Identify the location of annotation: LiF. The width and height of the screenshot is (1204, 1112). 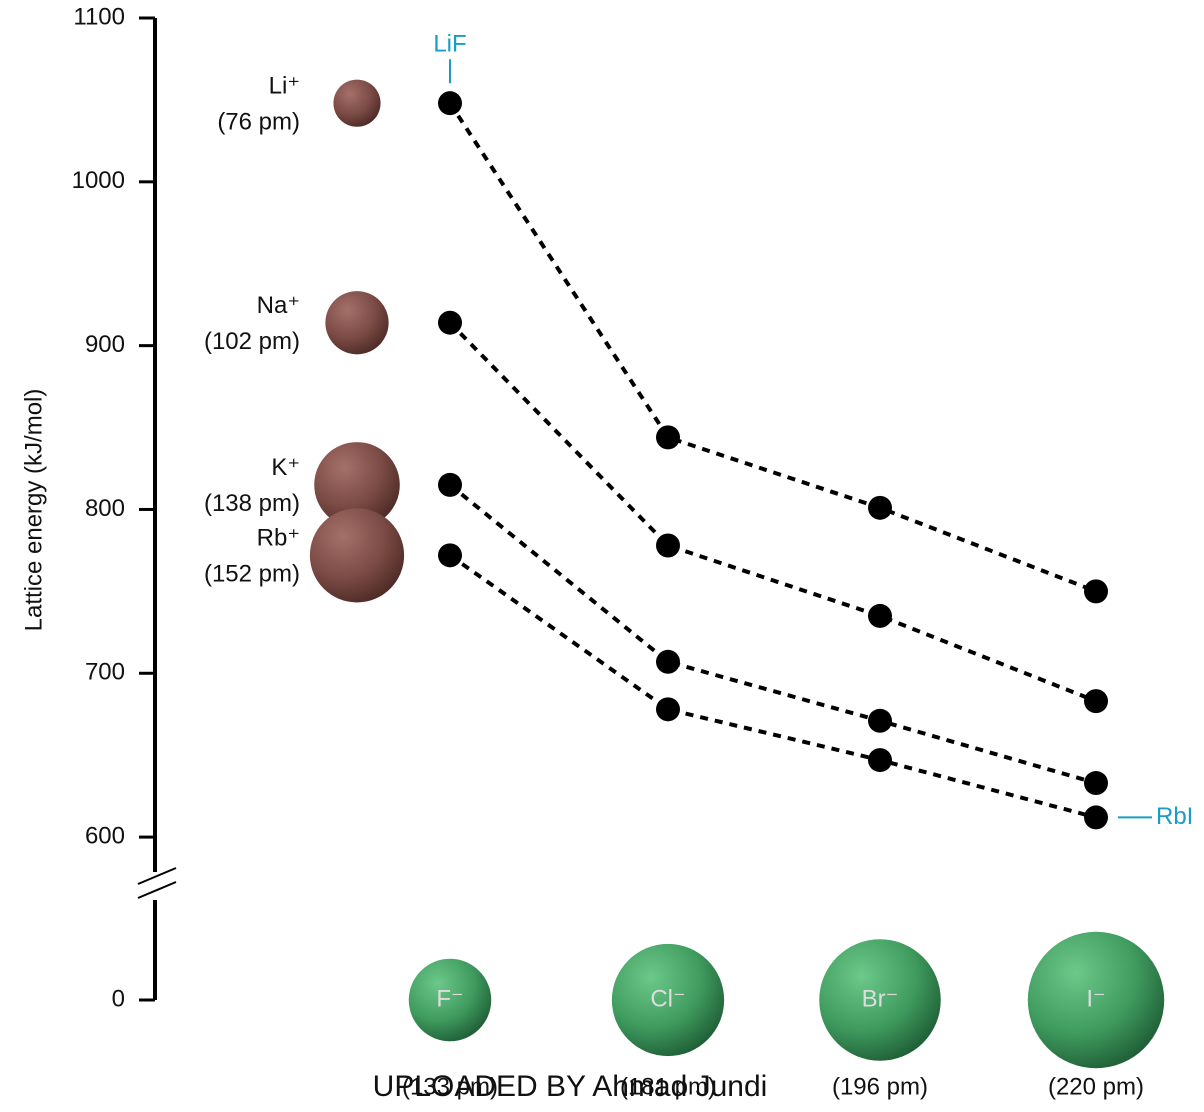
(449, 44).